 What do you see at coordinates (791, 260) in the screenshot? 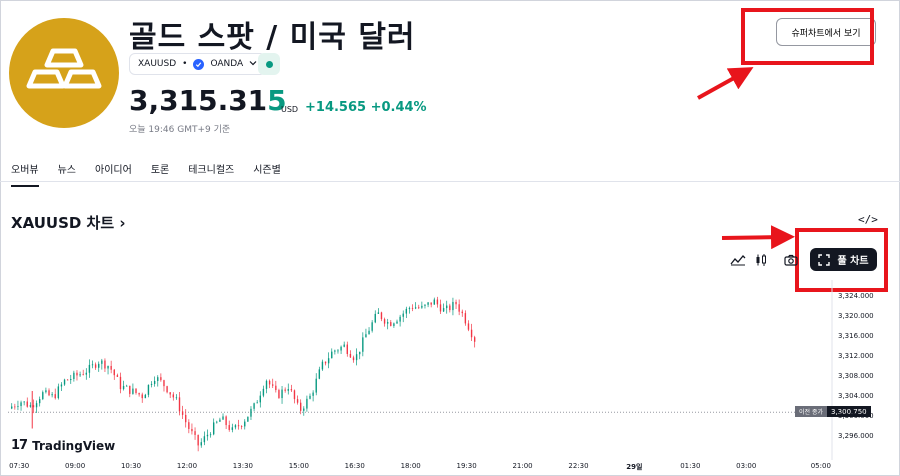
I see `screenshot-button` at bounding box center [791, 260].